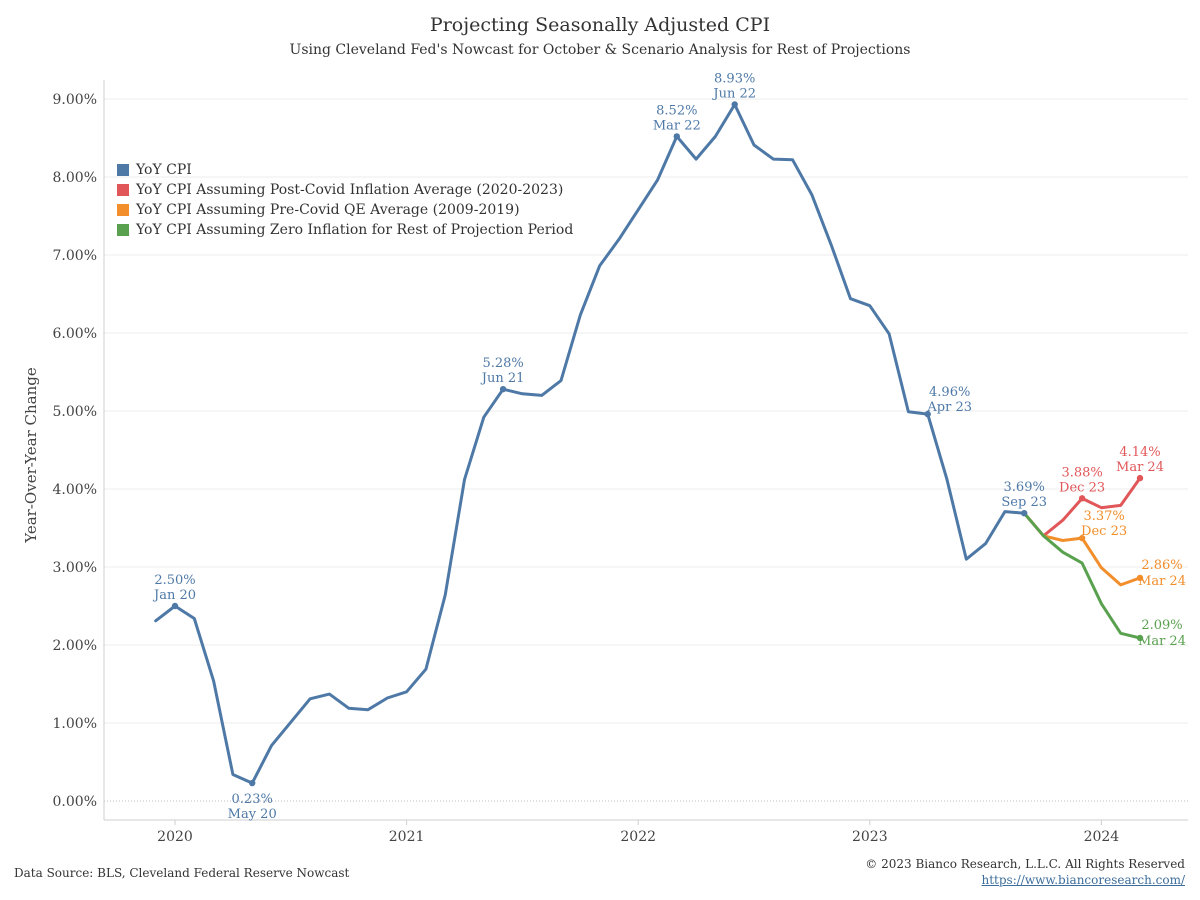 This screenshot has height=900, width=1200. What do you see at coordinates (75, 490) in the screenshot?
I see `y-tick-label: 4.00%` at bounding box center [75, 490].